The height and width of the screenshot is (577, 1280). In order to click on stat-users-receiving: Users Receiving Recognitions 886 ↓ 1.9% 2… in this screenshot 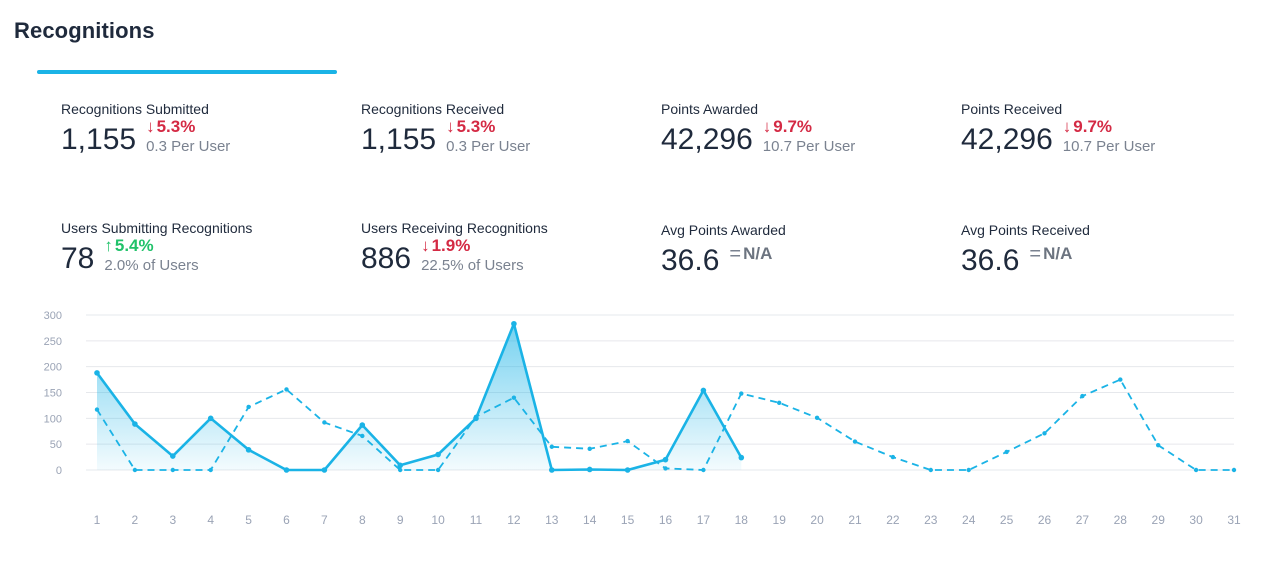, I will do `click(454, 248)`.